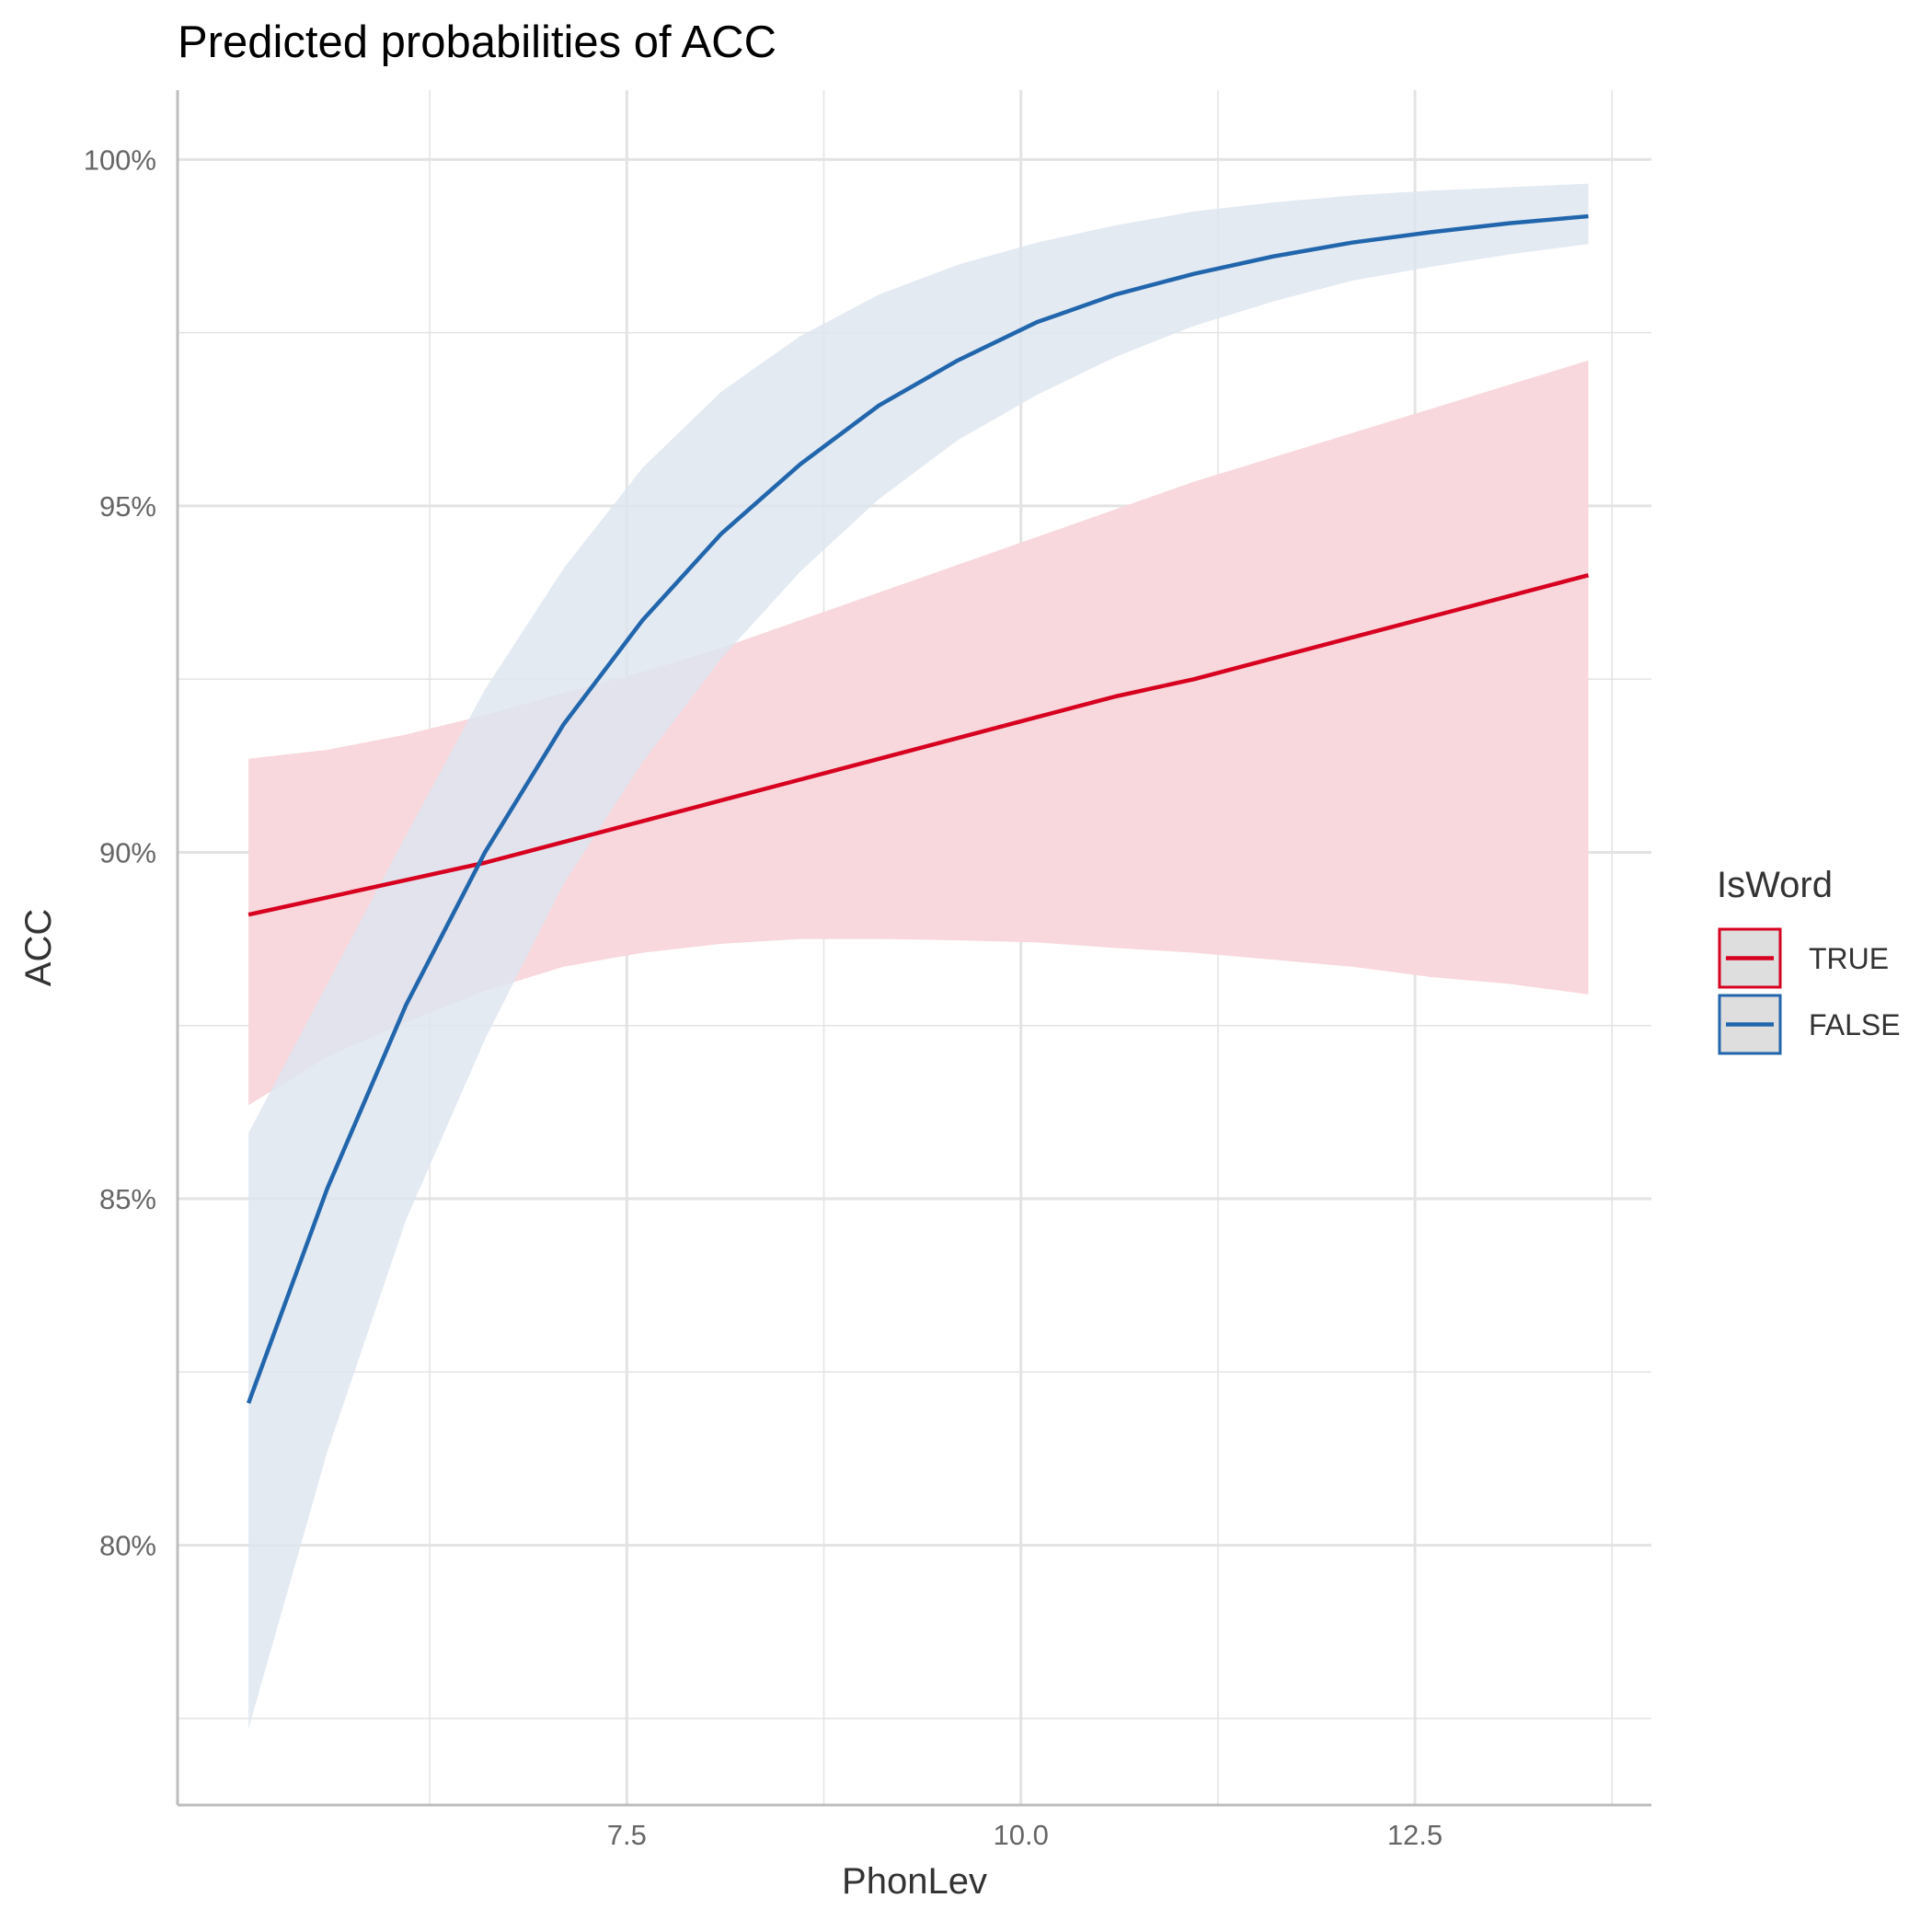  What do you see at coordinates (1775, 885) in the screenshot?
I see `legend-title: IsWord` at bounding box center [1775, 885].